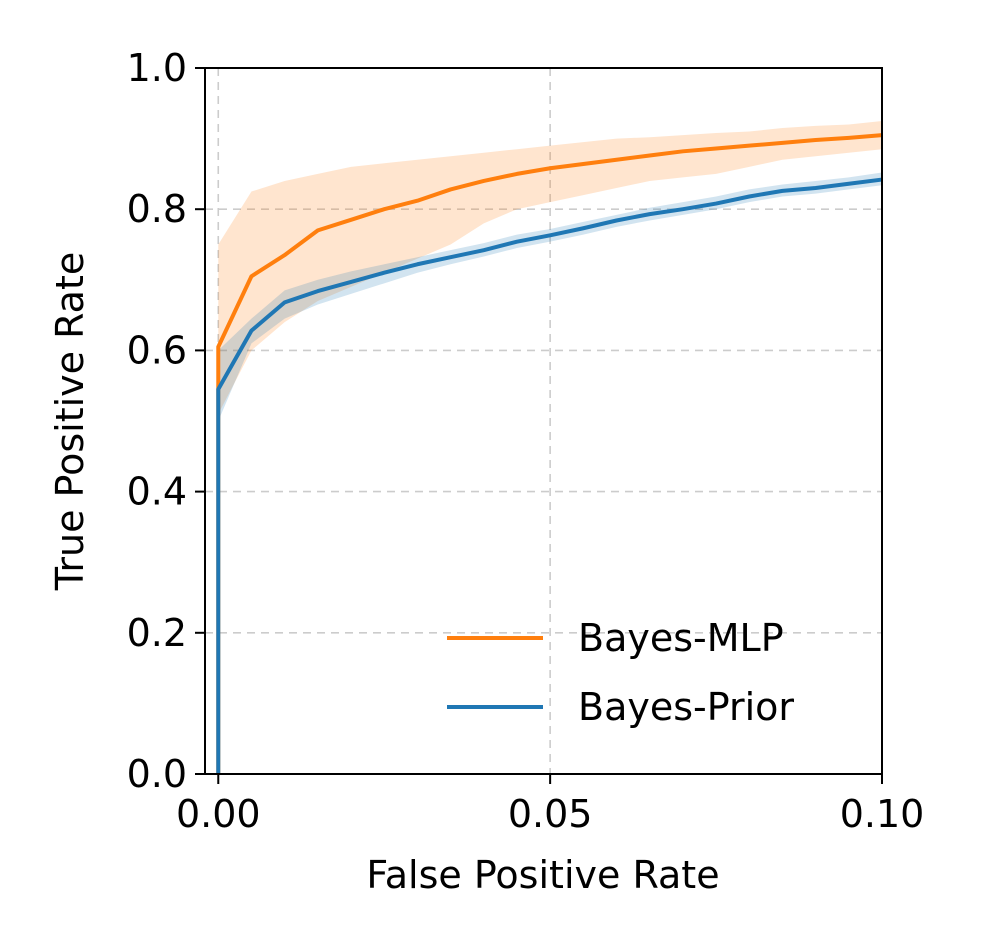  Describe the element at coordinates (542, 875) in the screenshot. I see `x-axis-label: False Positive Rate` at that location.